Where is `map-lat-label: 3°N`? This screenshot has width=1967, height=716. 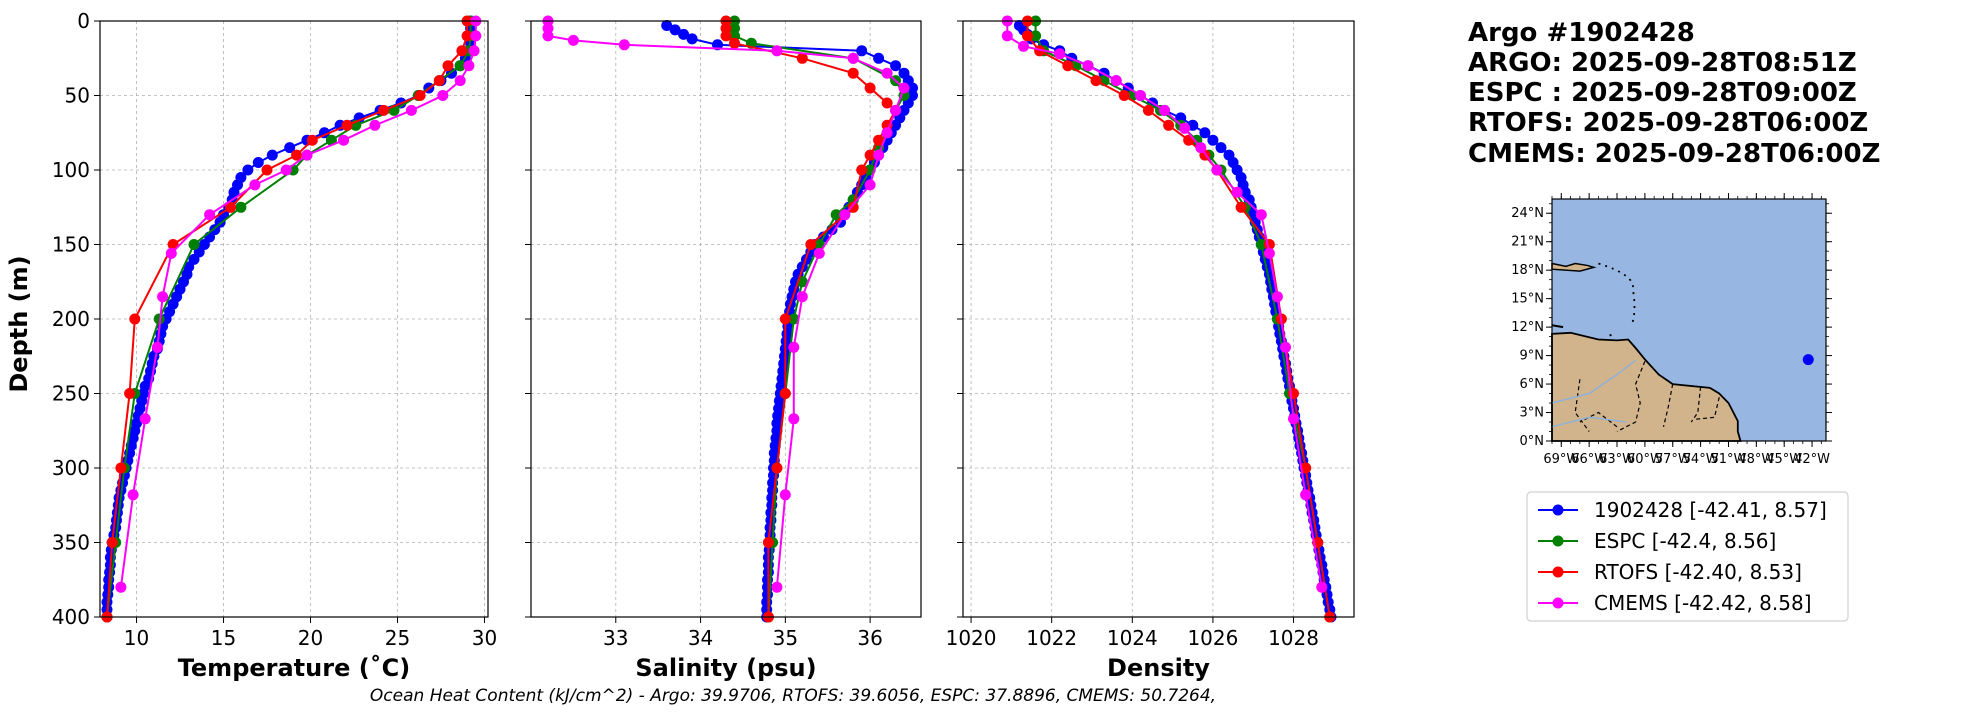 map-lat-label: 3°N is located at coordinates (1532, 413).